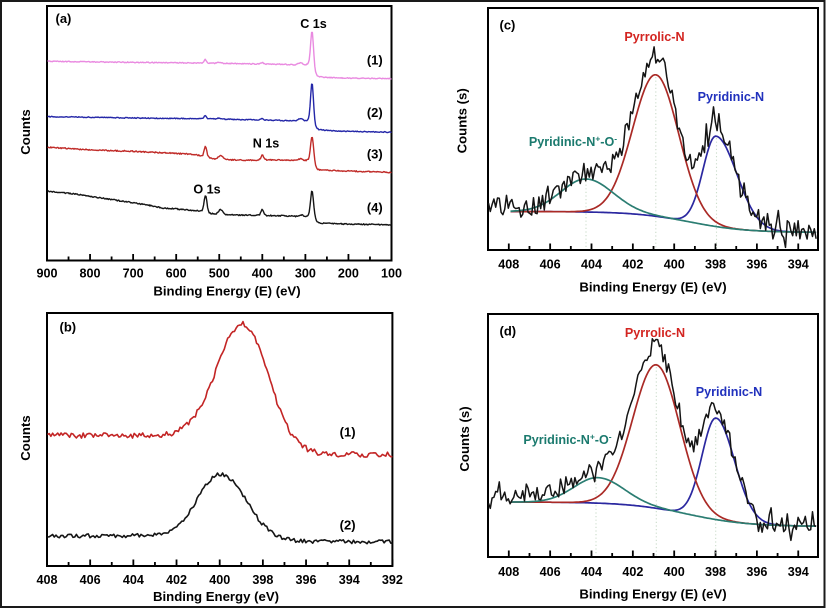 The width and height of the screenshot is (826, 609). What do you see at coordinates (68, 327) in the screenshot?
I see `svg-text: (b)` at bounding box center [68, 327].